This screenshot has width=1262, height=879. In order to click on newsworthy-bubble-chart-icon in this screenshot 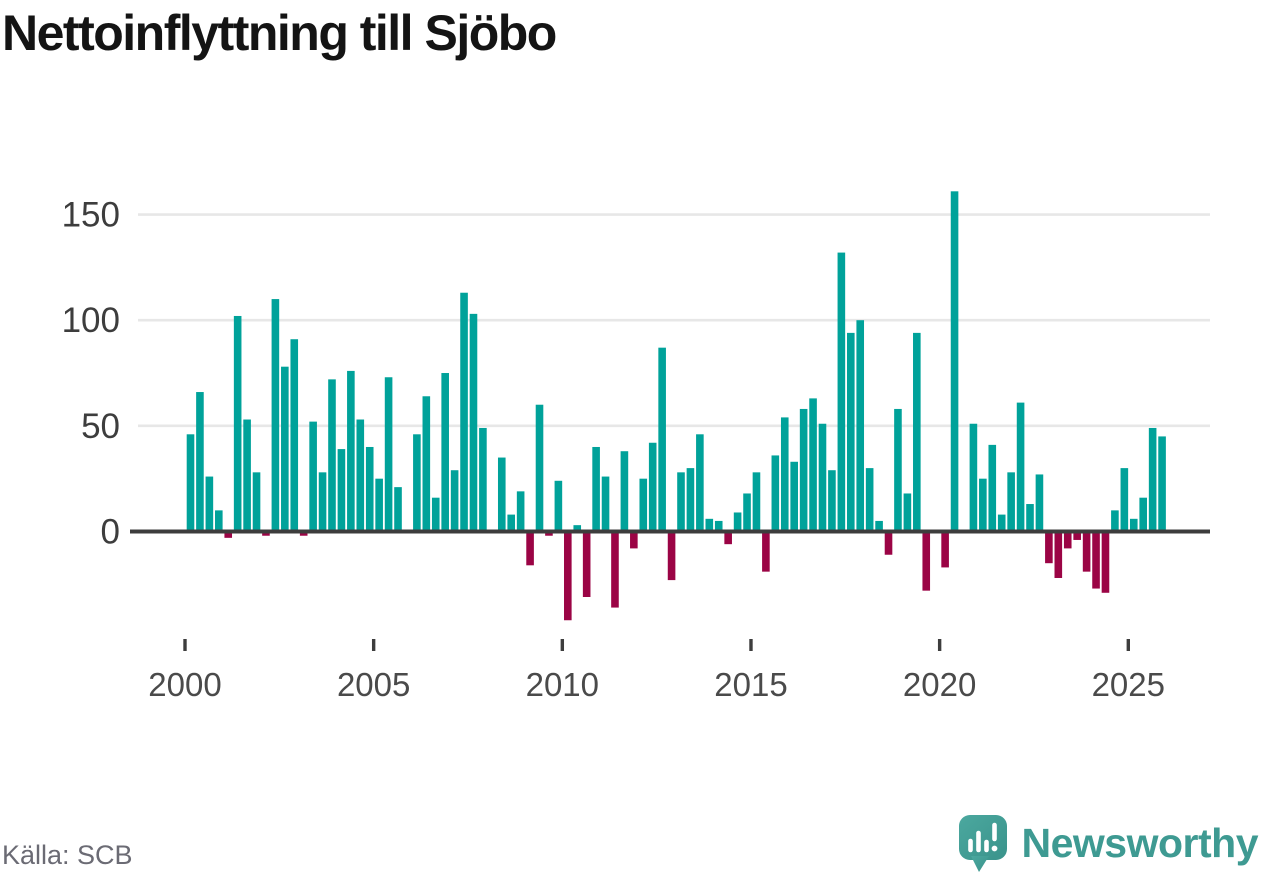, I will do `click(982, 843)`.